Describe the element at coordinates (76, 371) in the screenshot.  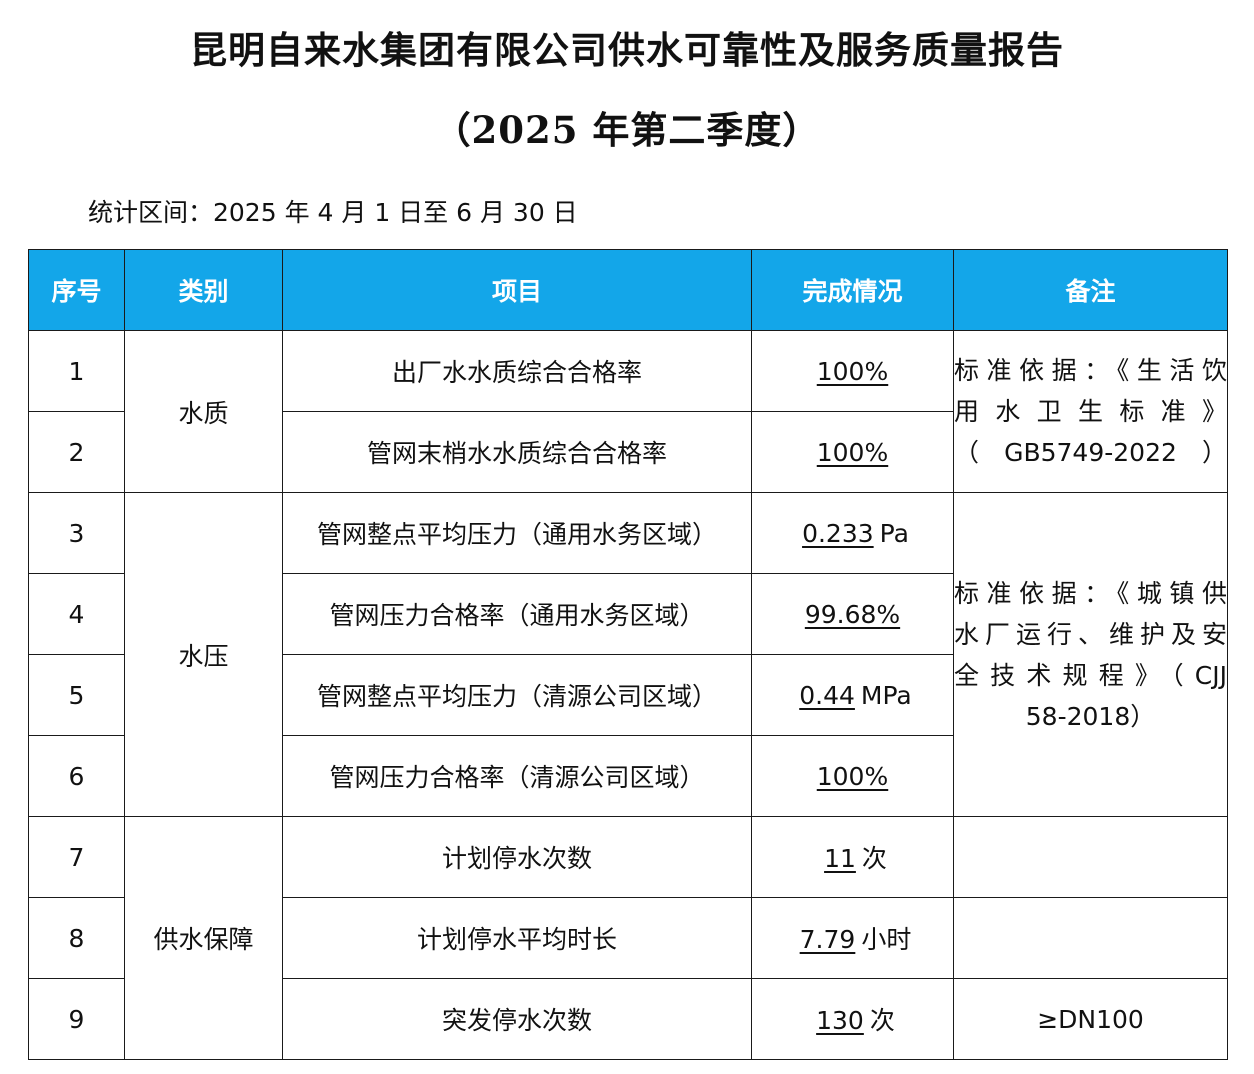
I see `row-number: 1` at that location.